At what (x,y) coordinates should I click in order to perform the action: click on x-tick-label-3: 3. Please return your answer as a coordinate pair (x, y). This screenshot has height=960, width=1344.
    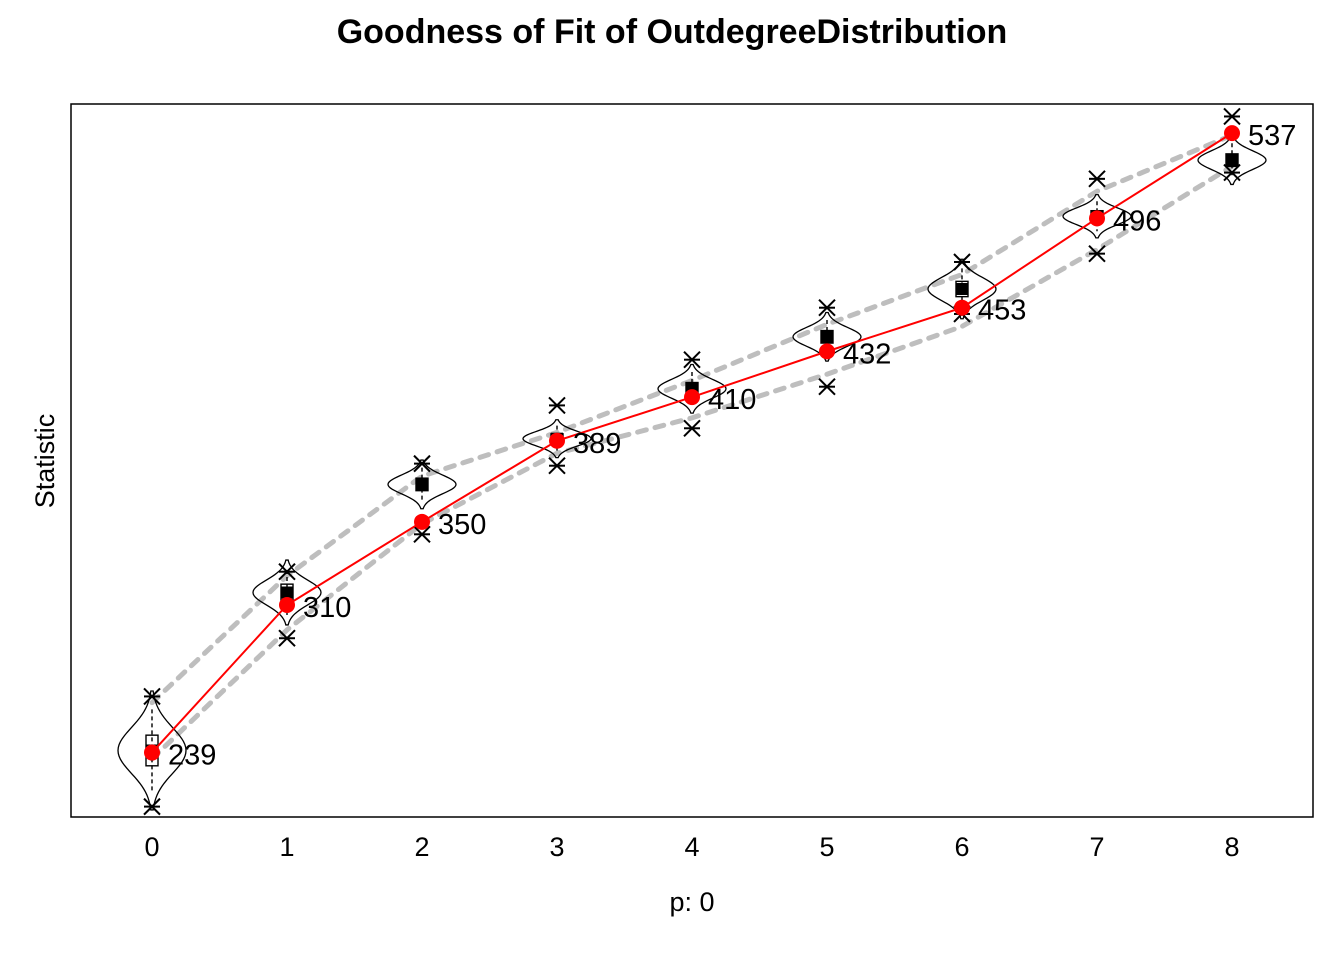
    Looking at the image, I should click on (556, 847).